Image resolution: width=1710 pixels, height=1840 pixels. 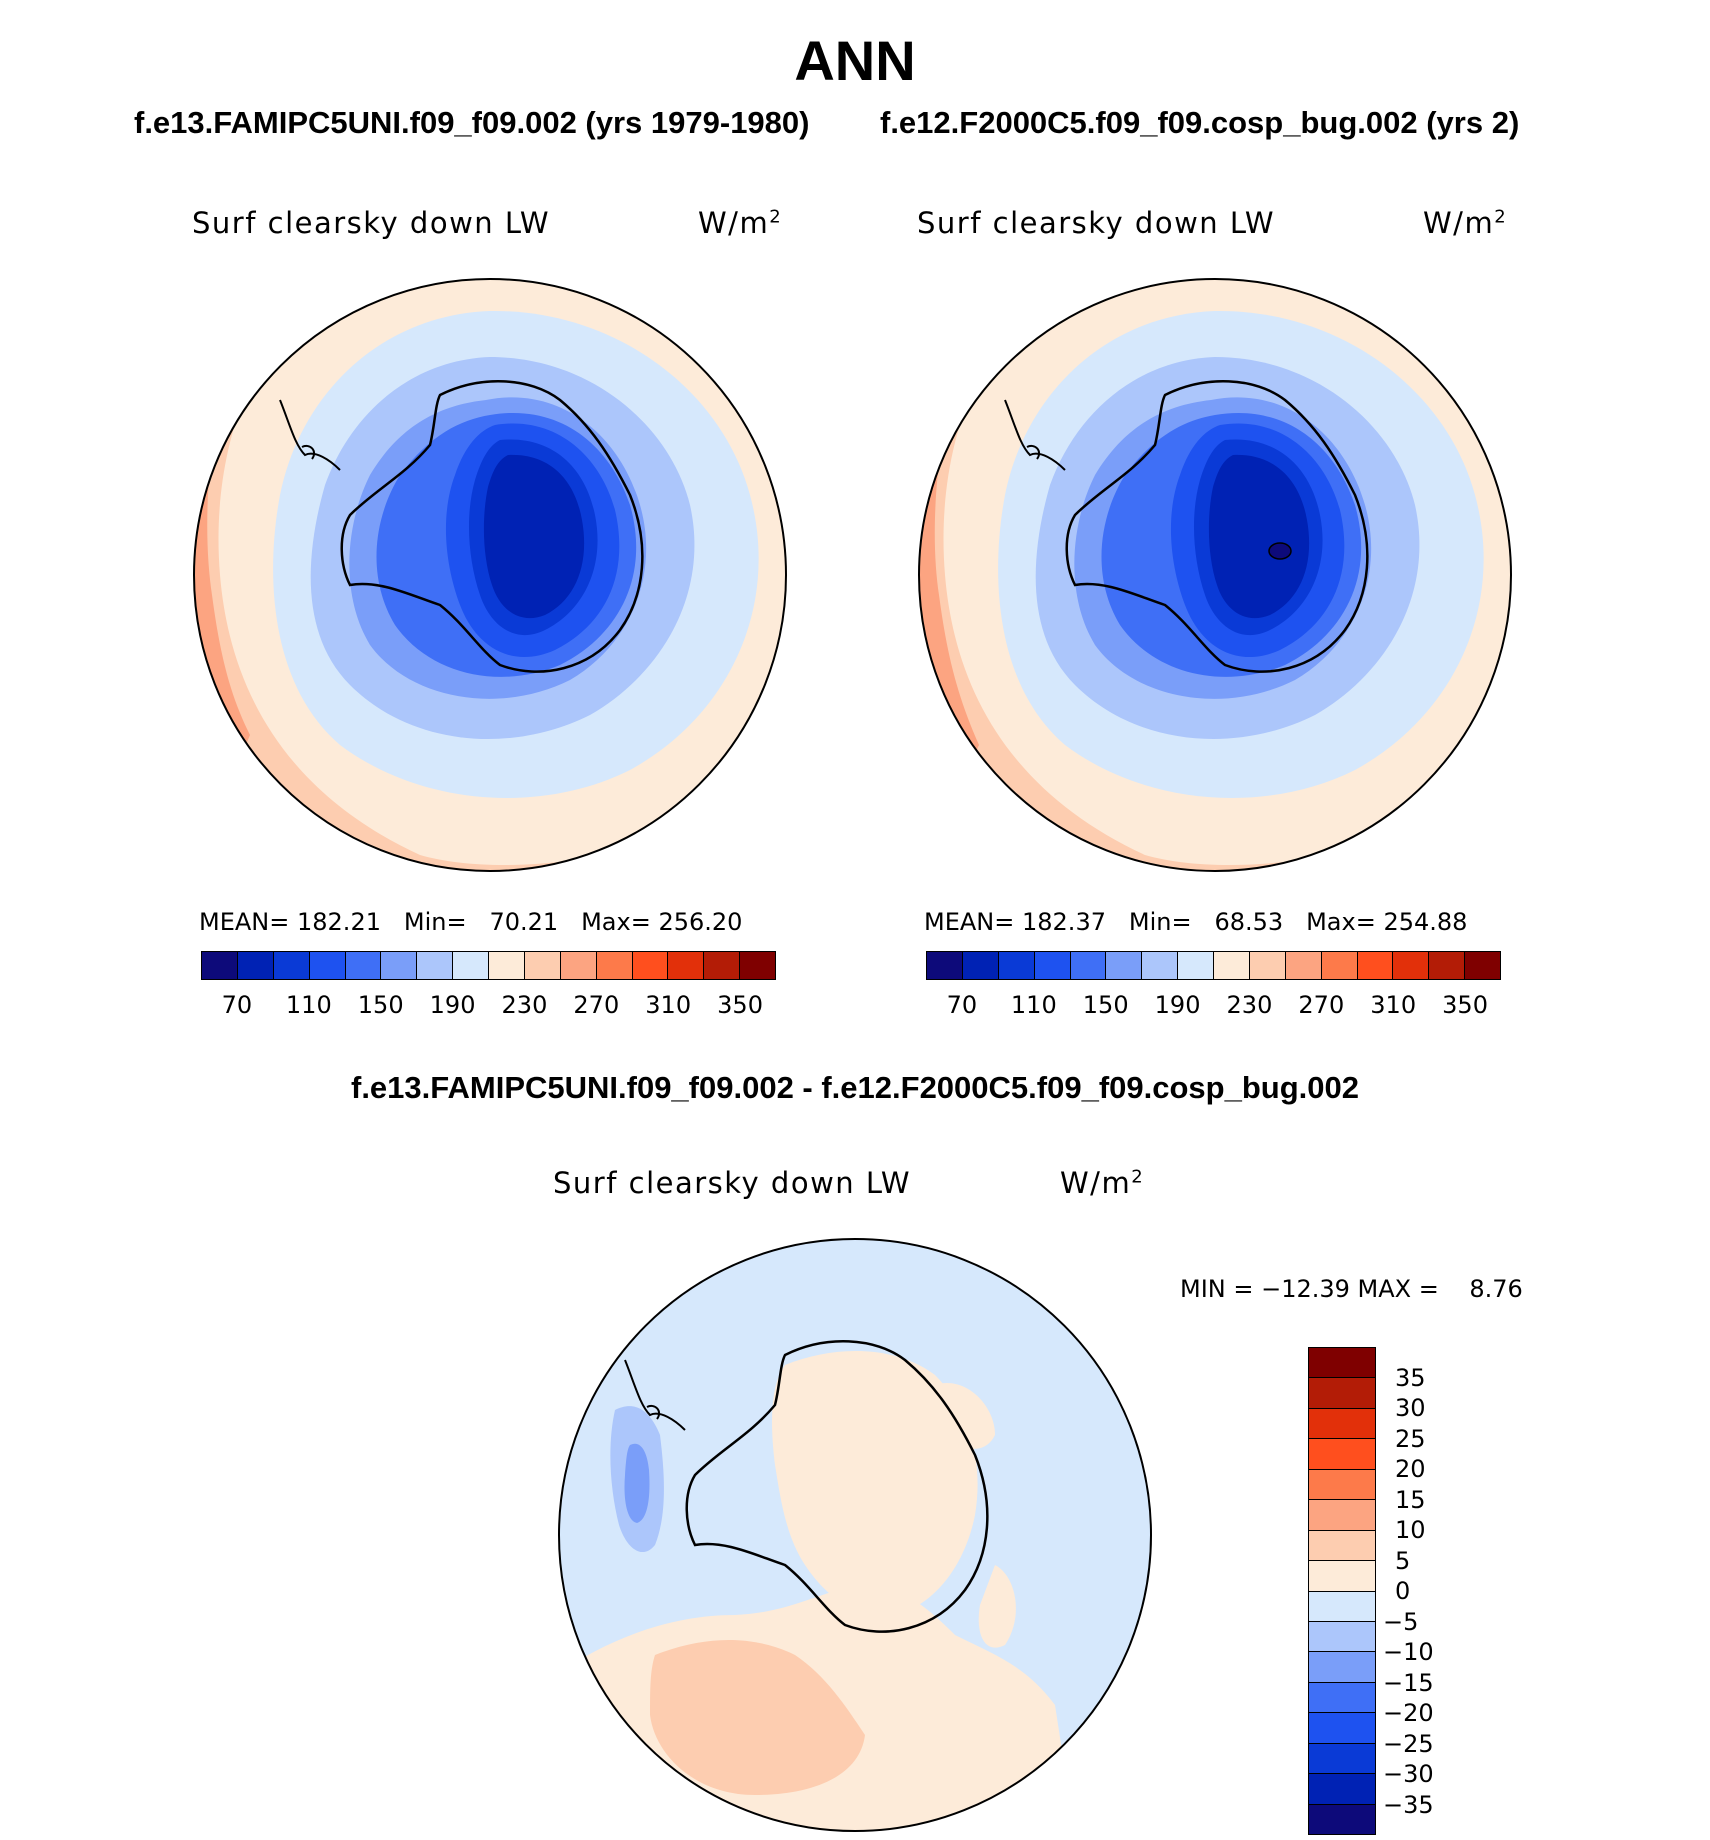 What do you see at coordinates (740, 1005) in the screenshot?
I see `colorbar-1-tick-label: 350` at bounding box center [740, 1005].